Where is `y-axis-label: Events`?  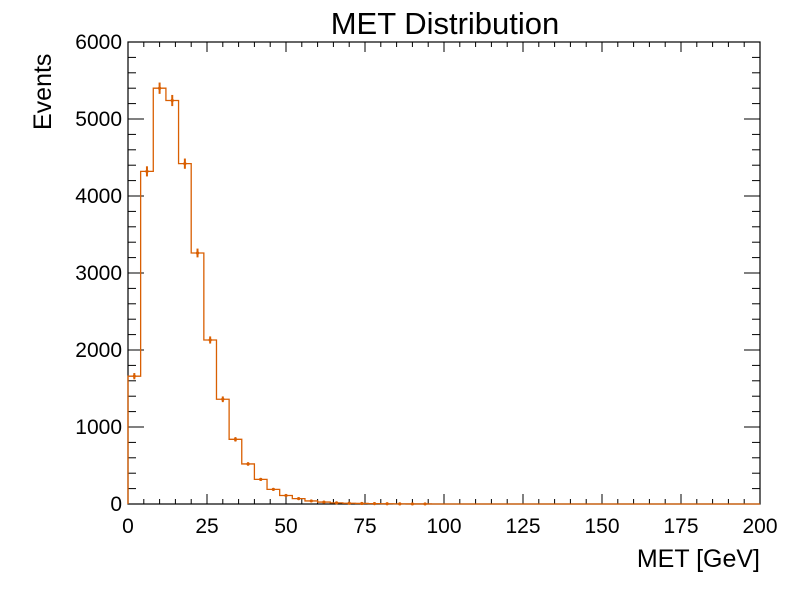 y-axis-label: Events is located at coordinates (43, 92).